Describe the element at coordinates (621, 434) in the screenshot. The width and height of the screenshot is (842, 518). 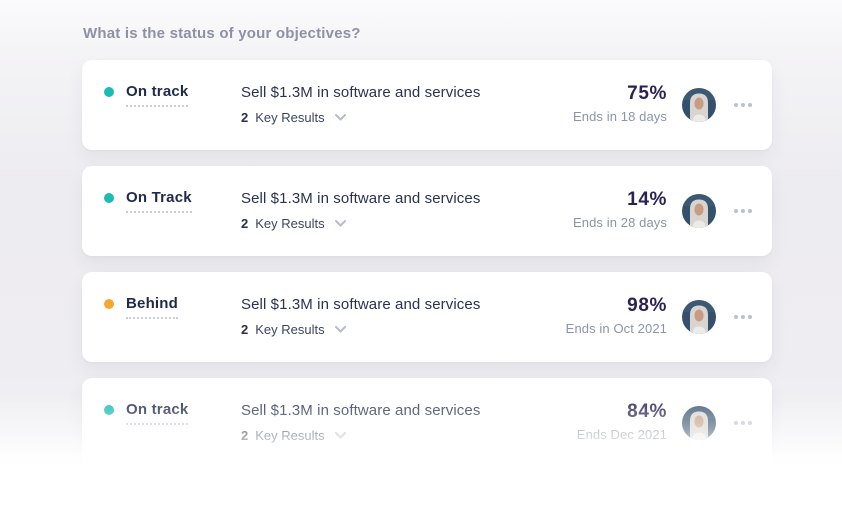
I see `due-date: Ends Dec 2021` at that location.